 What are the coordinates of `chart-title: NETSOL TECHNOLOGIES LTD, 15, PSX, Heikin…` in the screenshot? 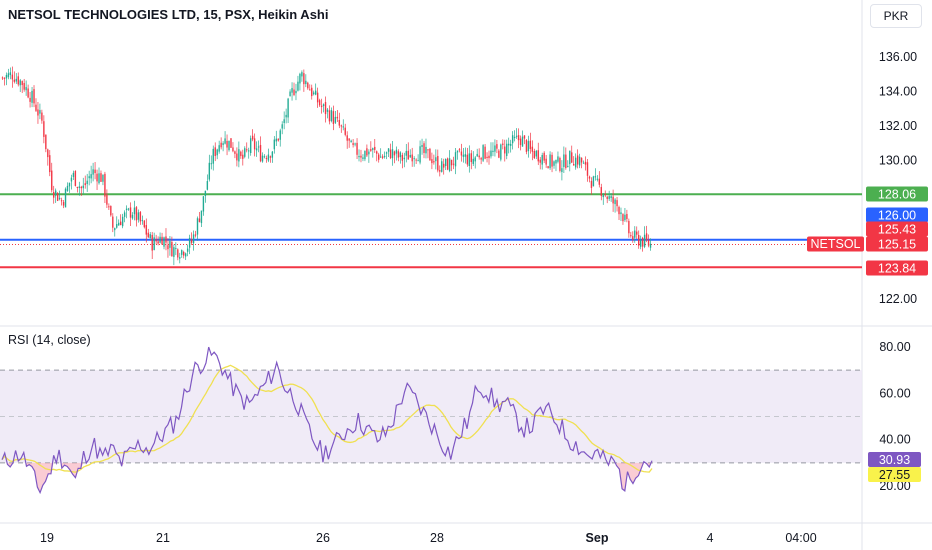 It's located at (168, 14).